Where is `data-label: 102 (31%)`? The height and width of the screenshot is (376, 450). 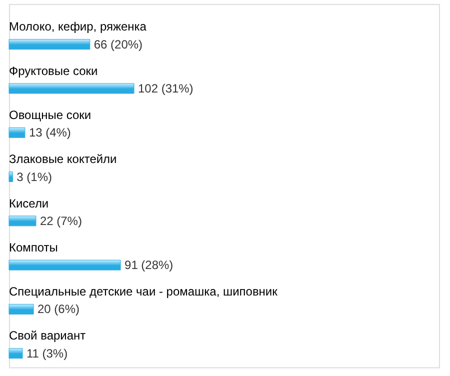
data-label: 102 (31%) is located at coordinates (166, 88).